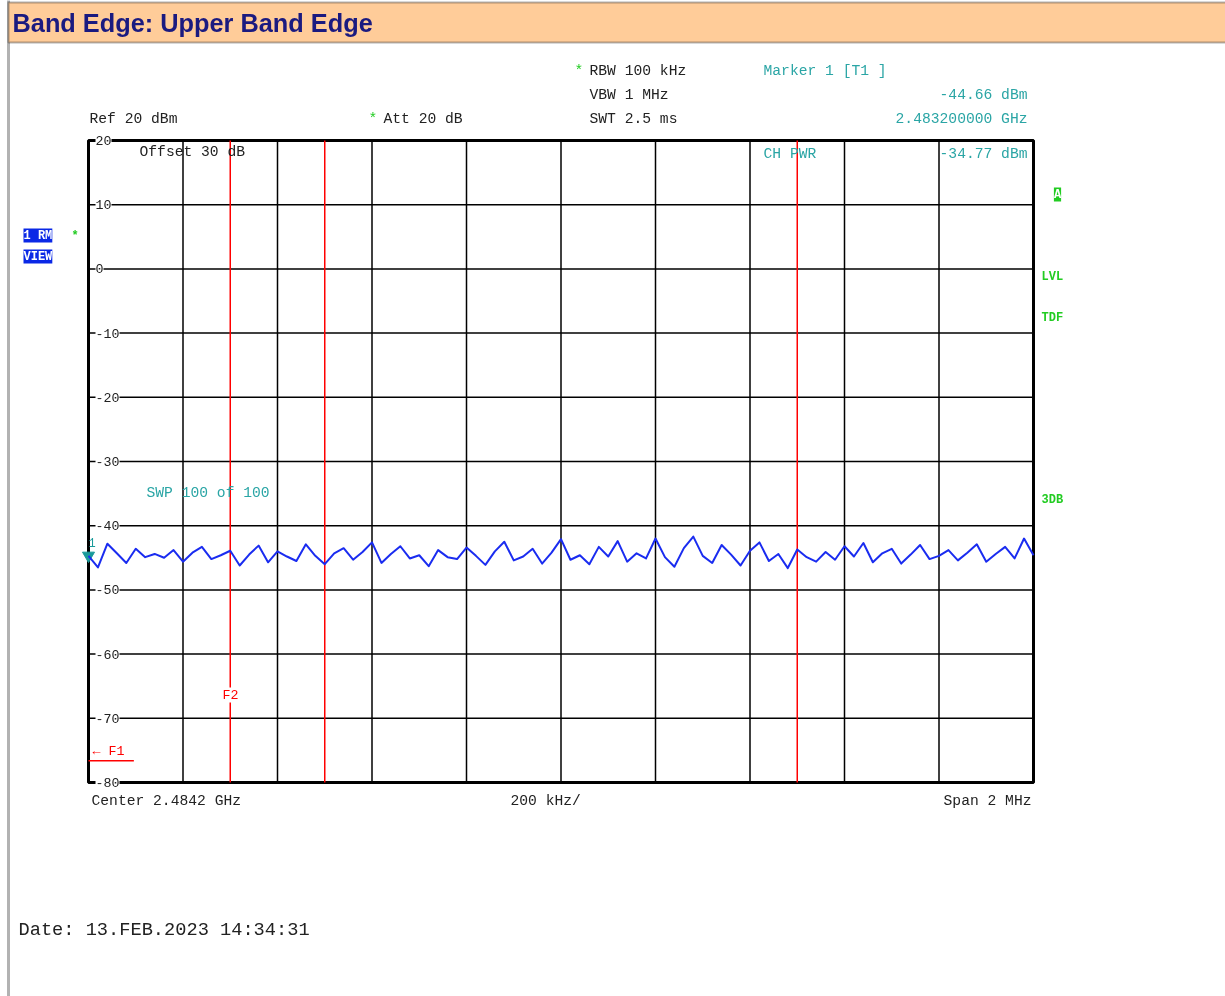 This screenshot has height=996, width=1225. What do you see at coordinates (107, 719) in the screenshot?
I see `y-tick-label: -70` at bounding box center [107, 719].